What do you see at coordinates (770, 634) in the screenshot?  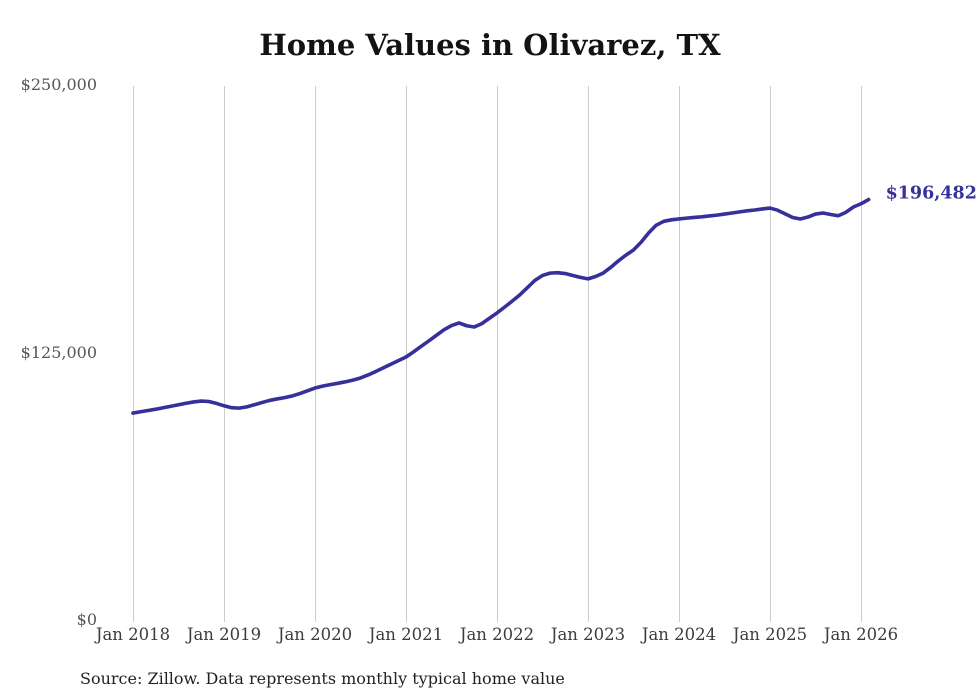 I see `x-axis-tick-label: Jan 2025` at bounding box center [770, 634].